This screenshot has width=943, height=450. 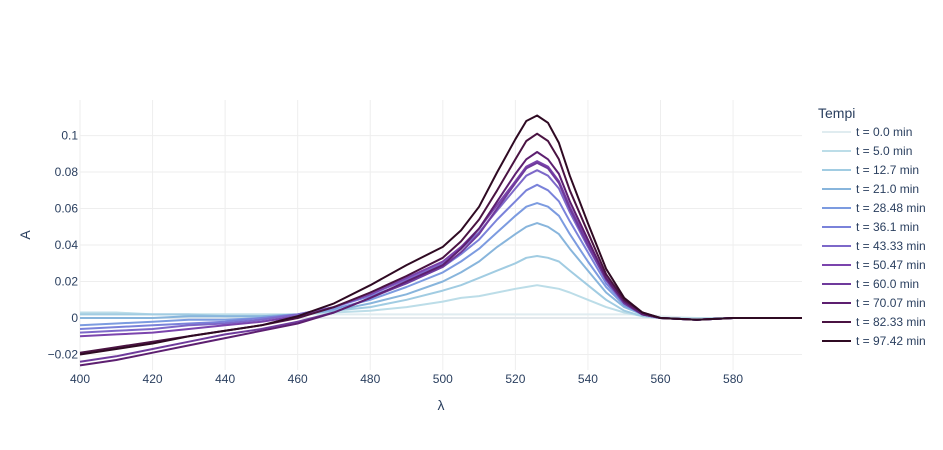 What do you see at coordinates (63, 354) in the screenshot?
I see `y-tick-label: −0.02` at bounding box center [63, 354].